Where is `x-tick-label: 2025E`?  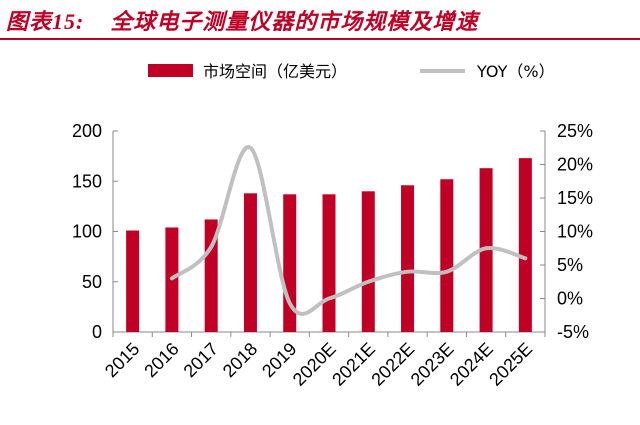 x-tick-label: 2025E is located at coordinates (510, 364).